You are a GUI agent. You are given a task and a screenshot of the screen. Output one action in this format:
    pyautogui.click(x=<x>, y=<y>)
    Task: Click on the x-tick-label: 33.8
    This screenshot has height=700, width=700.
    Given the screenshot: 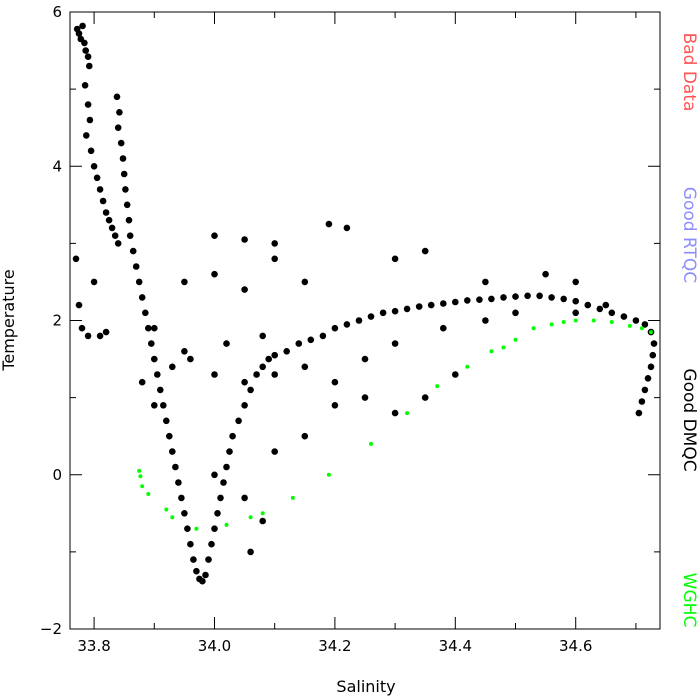 What is the action you would take?
    pyautogui.click(x=93, y=646)
    